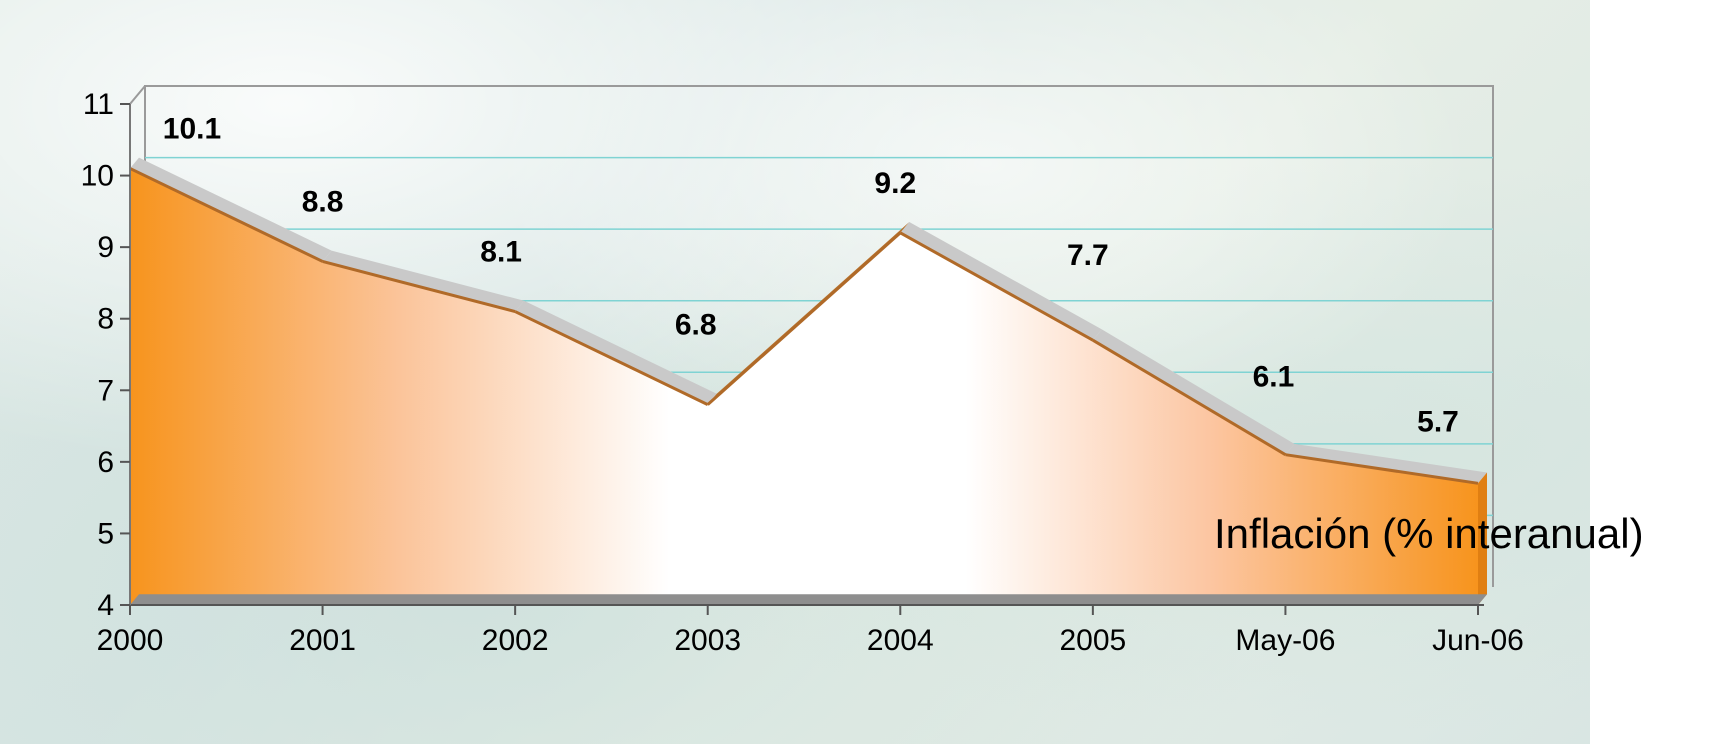 This screenshot has height=744, width=1732. What do you see at coordinates (105, 605) in the screenshot?
I see `y-tick-label: 4` at bounding box center [105, 605].